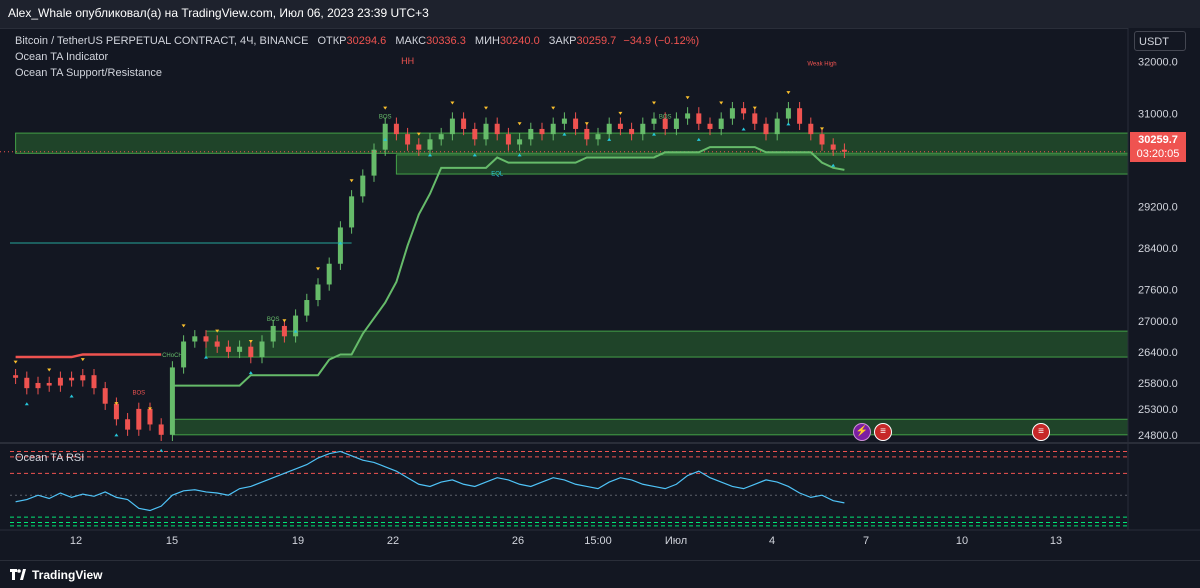 The width and height of the screenshot is (1200, 588). Describe the element at coordinates (676, 541) in the screenshot. I see `time-tick-6: Июл` at that location.